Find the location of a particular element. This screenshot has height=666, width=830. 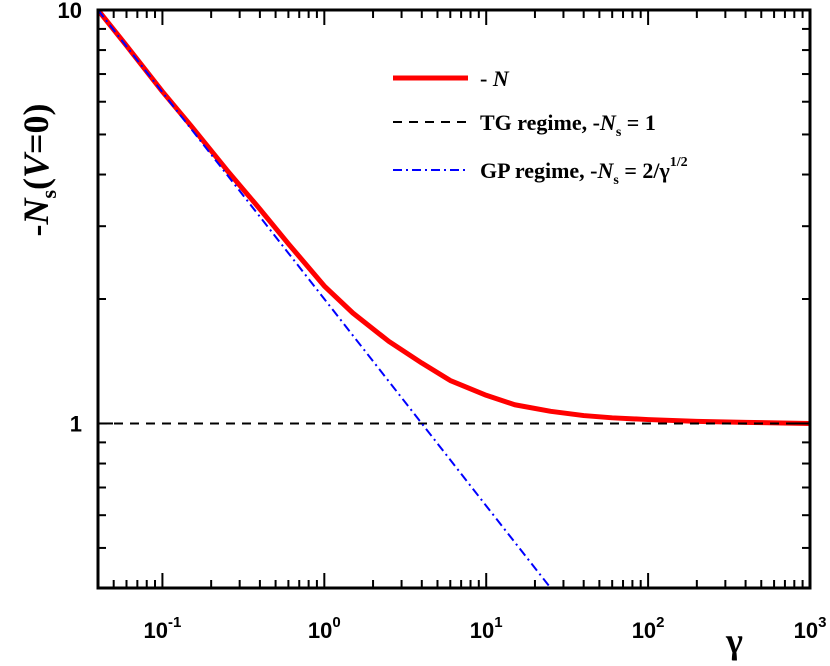

legend-label-TG-rest: = 1 is located at coordinates (638, 122).